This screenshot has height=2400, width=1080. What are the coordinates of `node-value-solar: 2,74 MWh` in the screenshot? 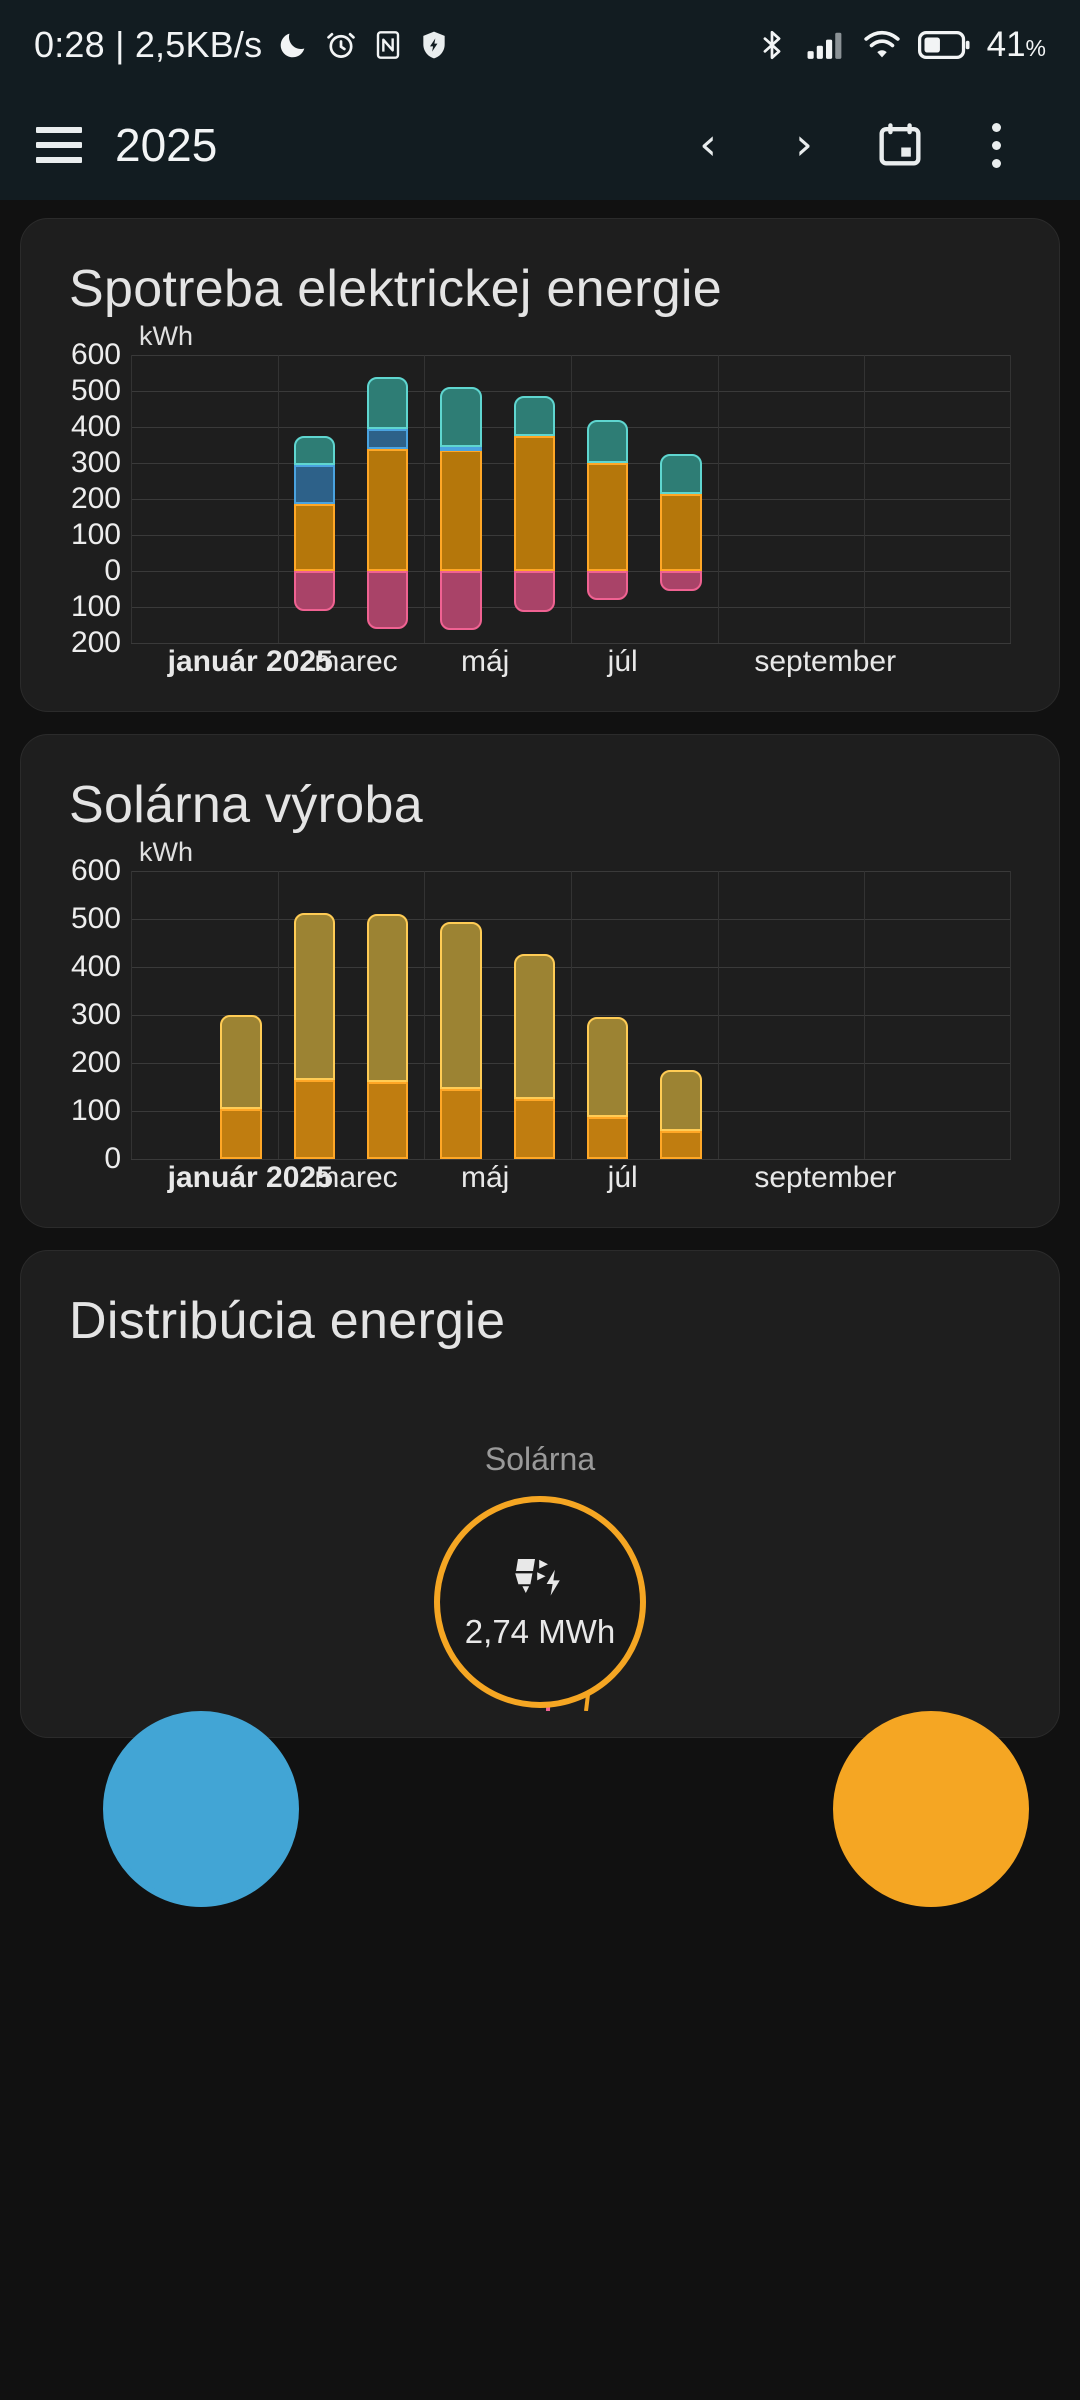 It's located at (540, 1631).